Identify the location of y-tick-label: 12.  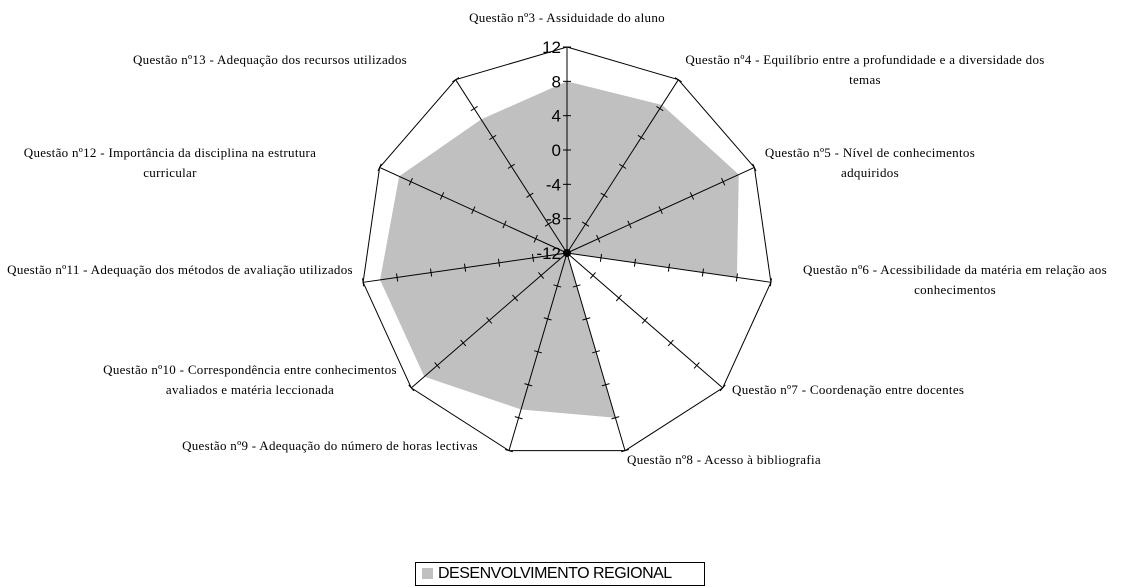
(551, 47).